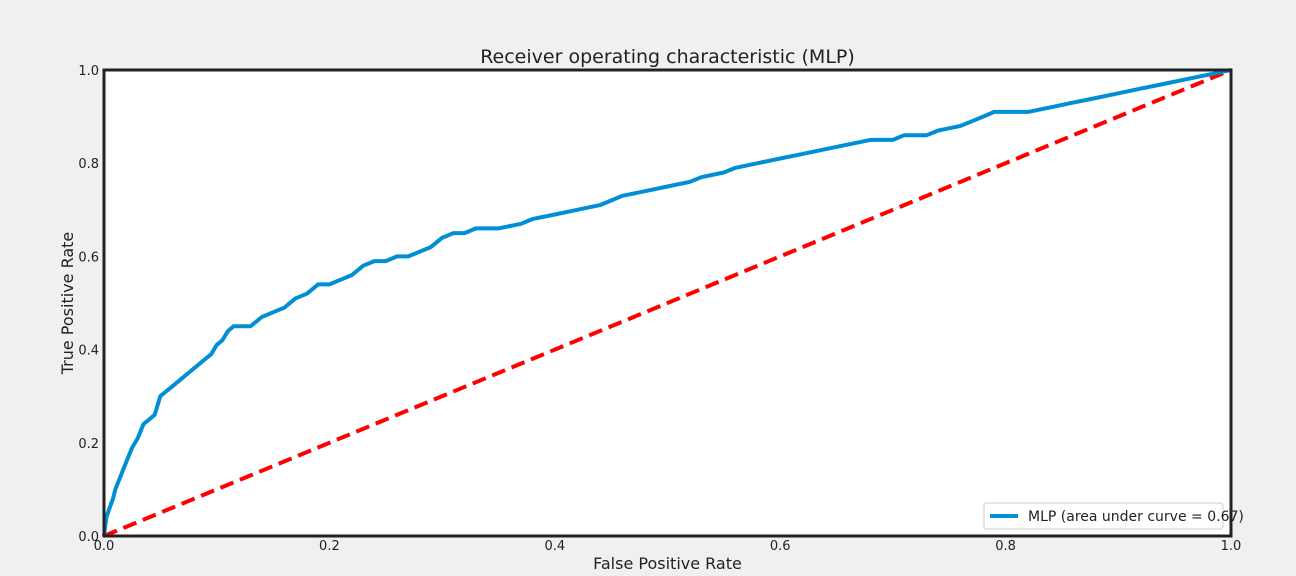 This screenshot has height=576, width=1296. Describe the element at coordinates (780, 546) in the screenshot. I see `x-tick-label: 0.6` at that location.